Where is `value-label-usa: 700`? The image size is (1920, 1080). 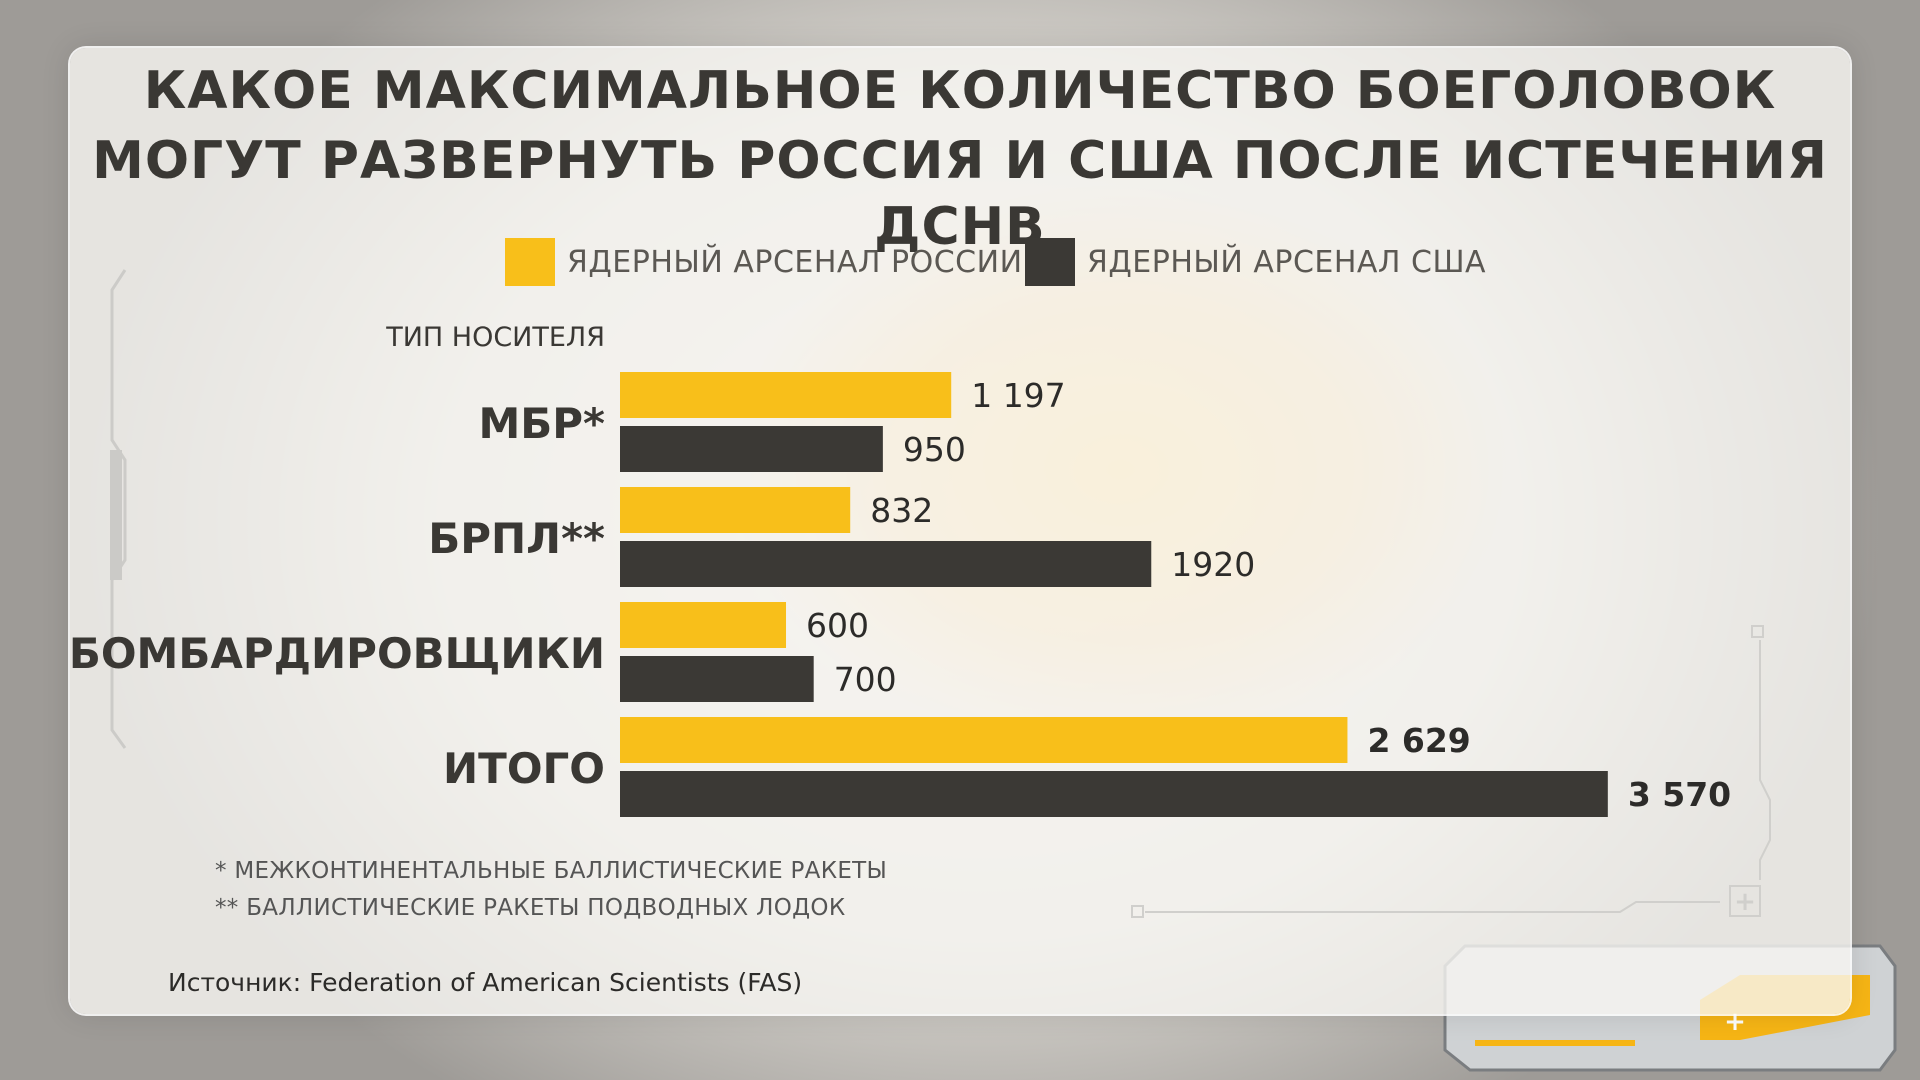 value-label-usa: 700 is located at coordinates (865, 679).